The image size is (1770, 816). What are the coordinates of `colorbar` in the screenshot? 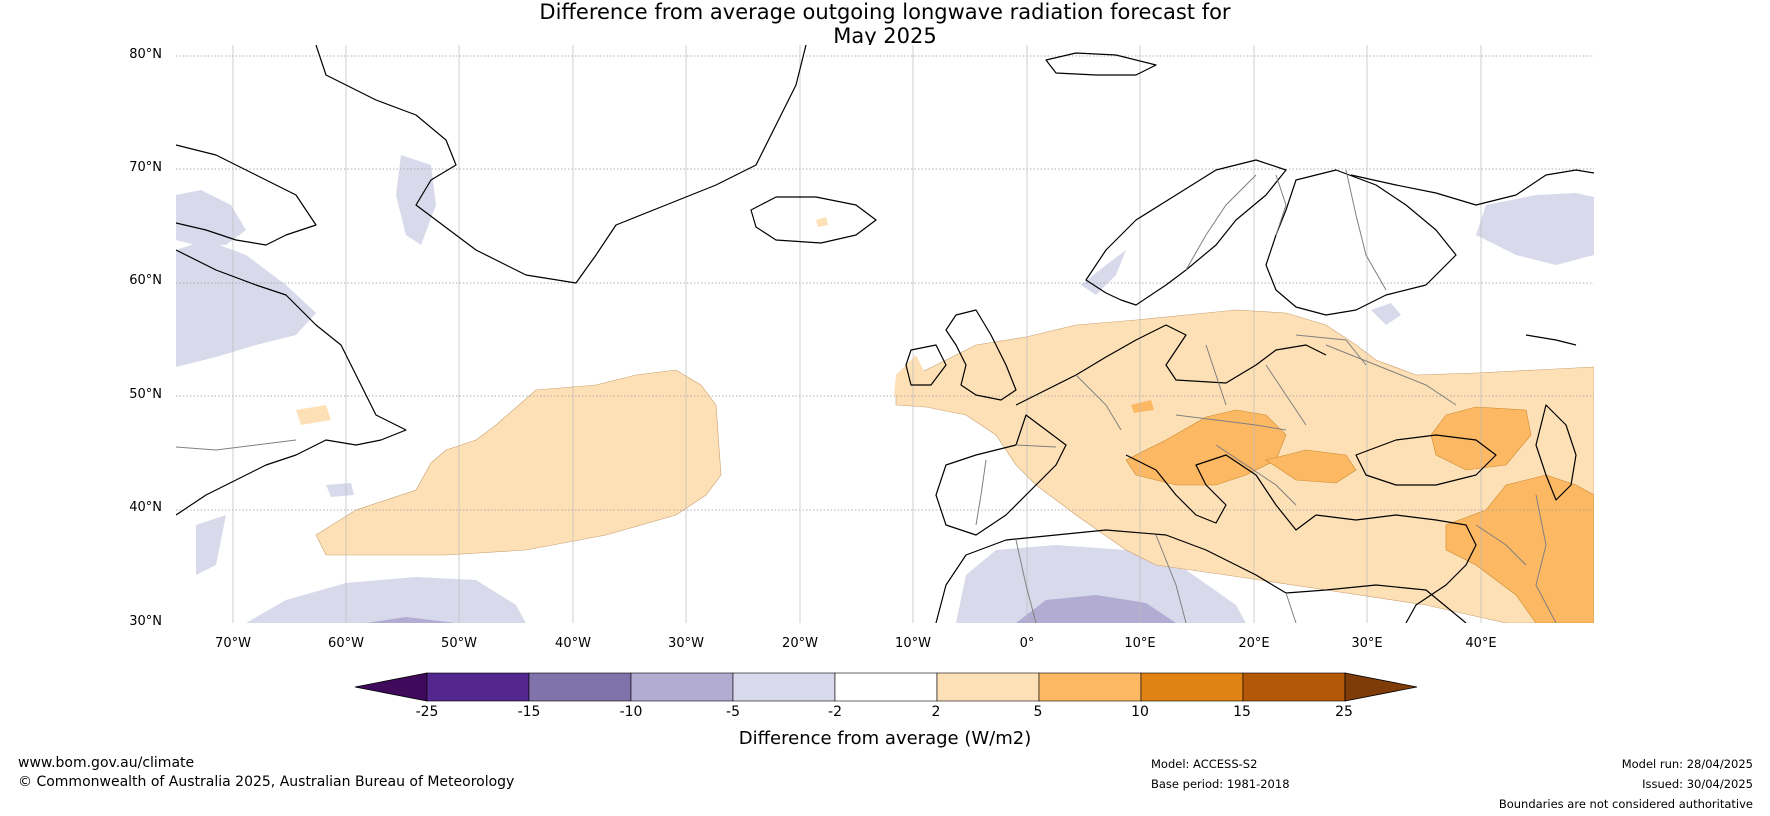 It's located at (886, 687).